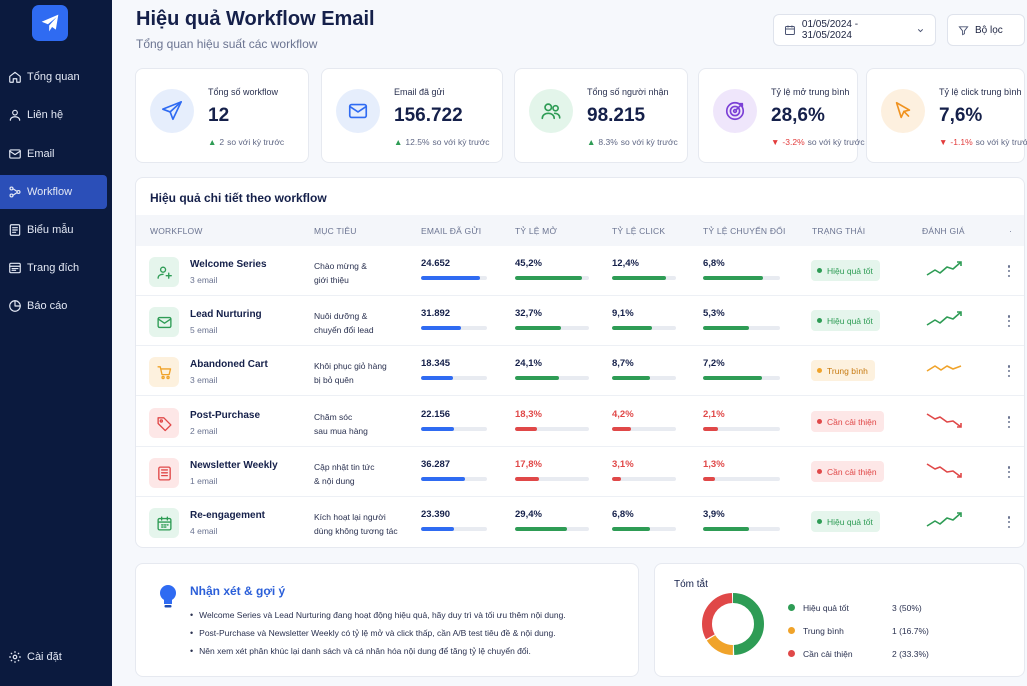  I want to click on landing-page-icon, so click(13, 268).